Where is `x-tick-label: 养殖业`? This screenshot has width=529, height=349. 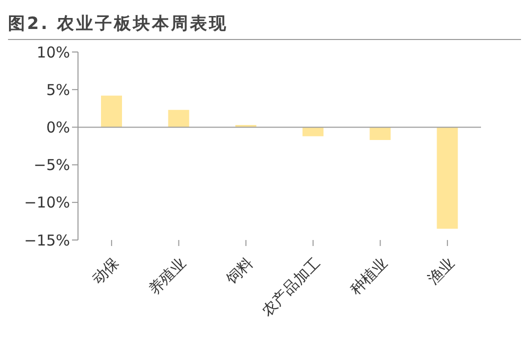
x-tick-label: 养殖业 is located at coordinates (167, 276).